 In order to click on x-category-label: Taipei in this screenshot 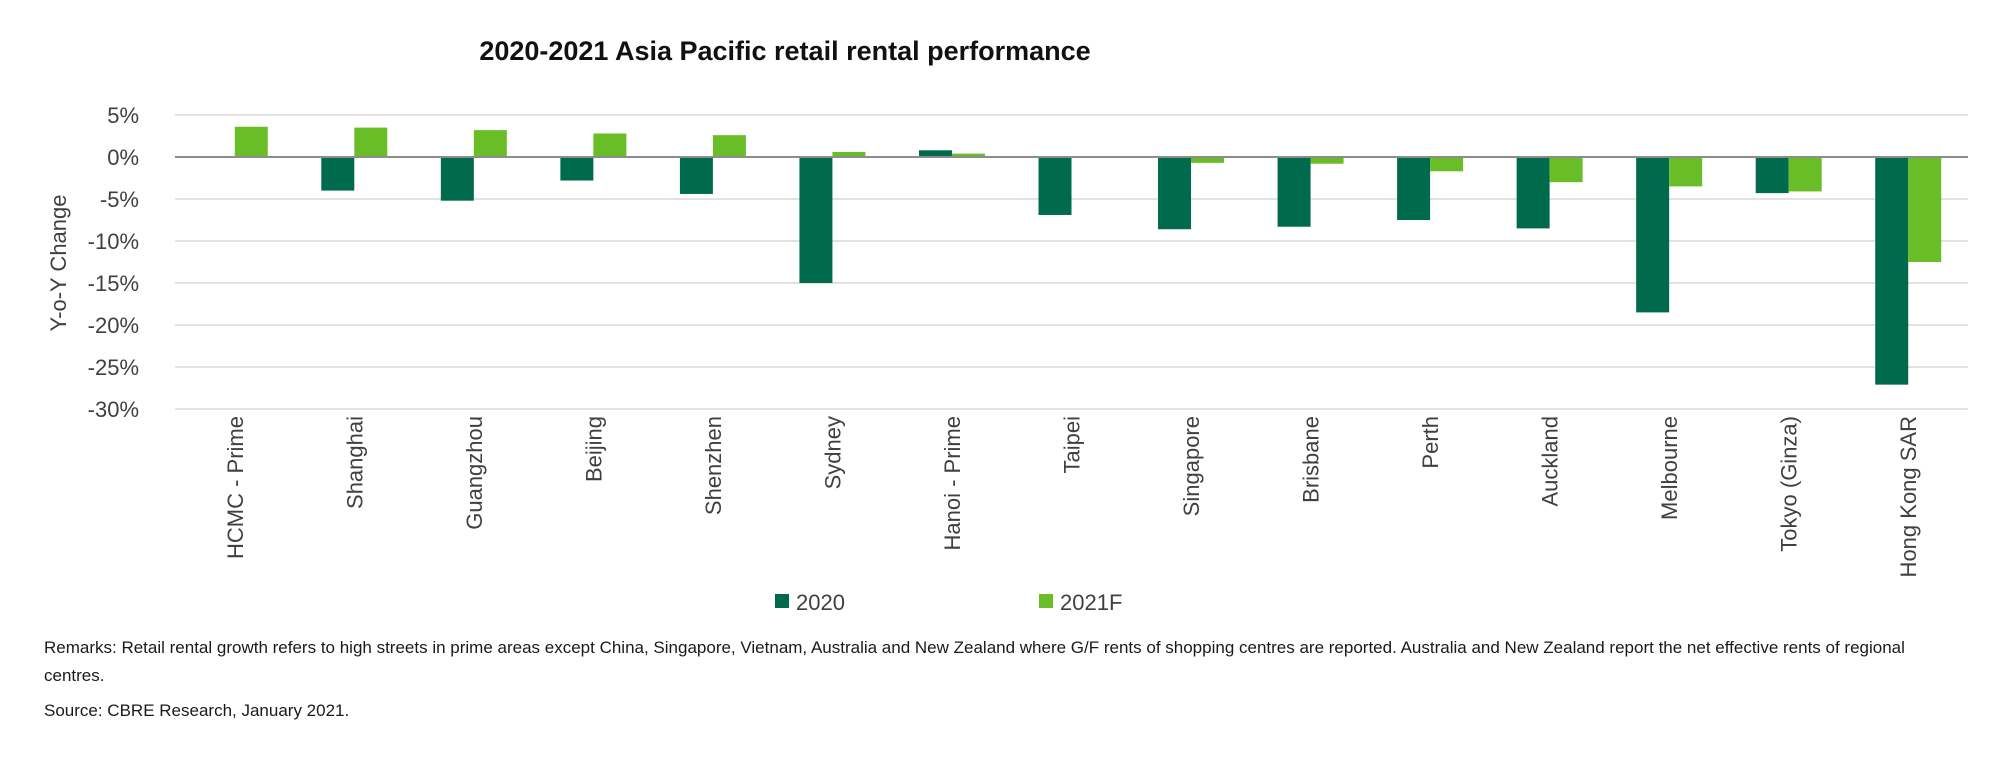, I will do `click(1072, 444)`.